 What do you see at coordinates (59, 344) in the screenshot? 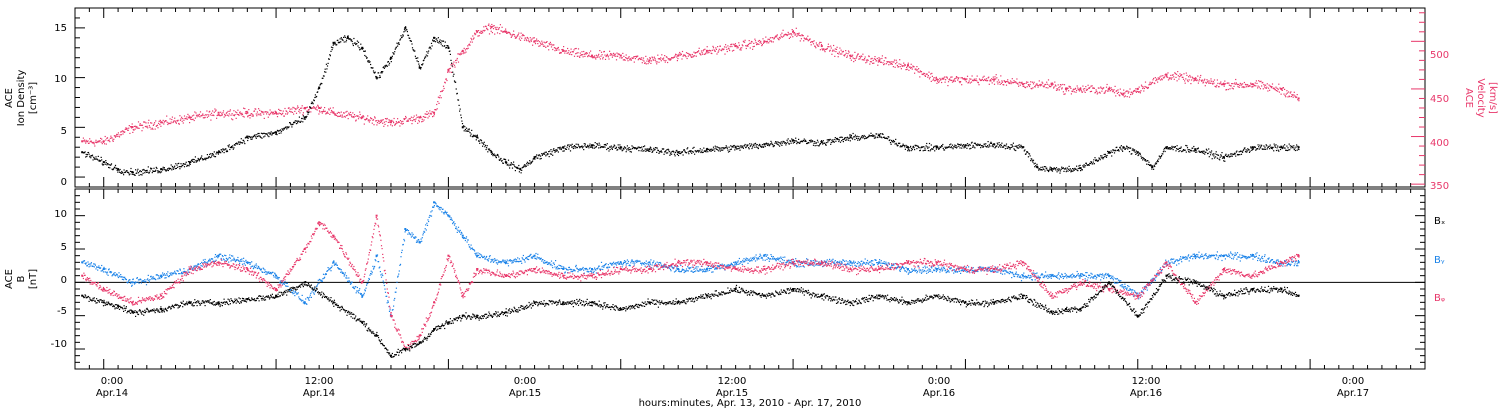
I see `field-tick-label: -10` at bounding box center [59, 344].